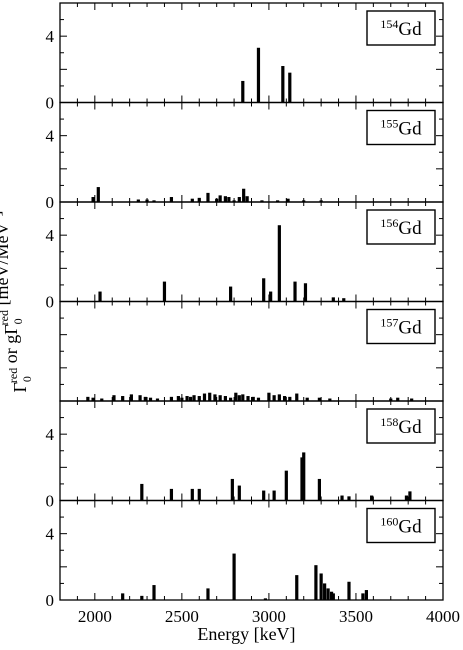 Image resolution: width=463 pixels, height=650 pixels. I want to click on x-tick-labels: 2000 2500 3000 3500 4000, so click(269, 616).